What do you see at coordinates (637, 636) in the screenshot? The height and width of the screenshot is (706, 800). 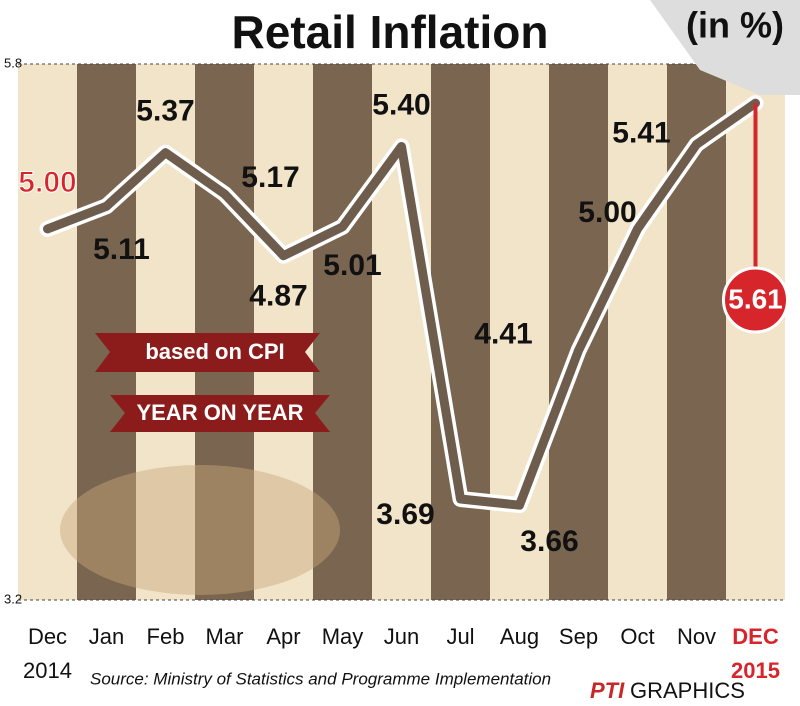 I see `x-tick-label: Oct` at bounding box center [637, 636].